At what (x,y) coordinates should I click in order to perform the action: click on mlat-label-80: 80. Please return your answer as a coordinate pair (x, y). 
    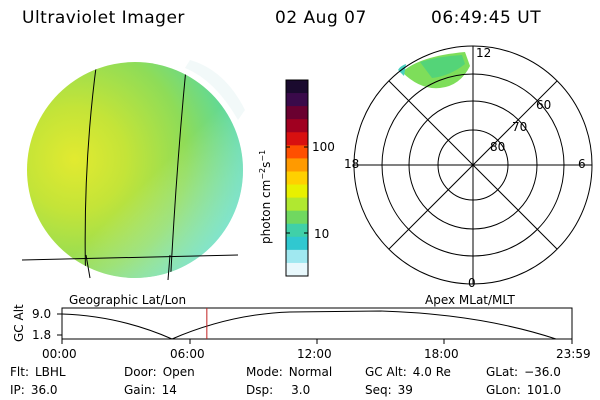
    Looking at the image, I should click on (498, 147).